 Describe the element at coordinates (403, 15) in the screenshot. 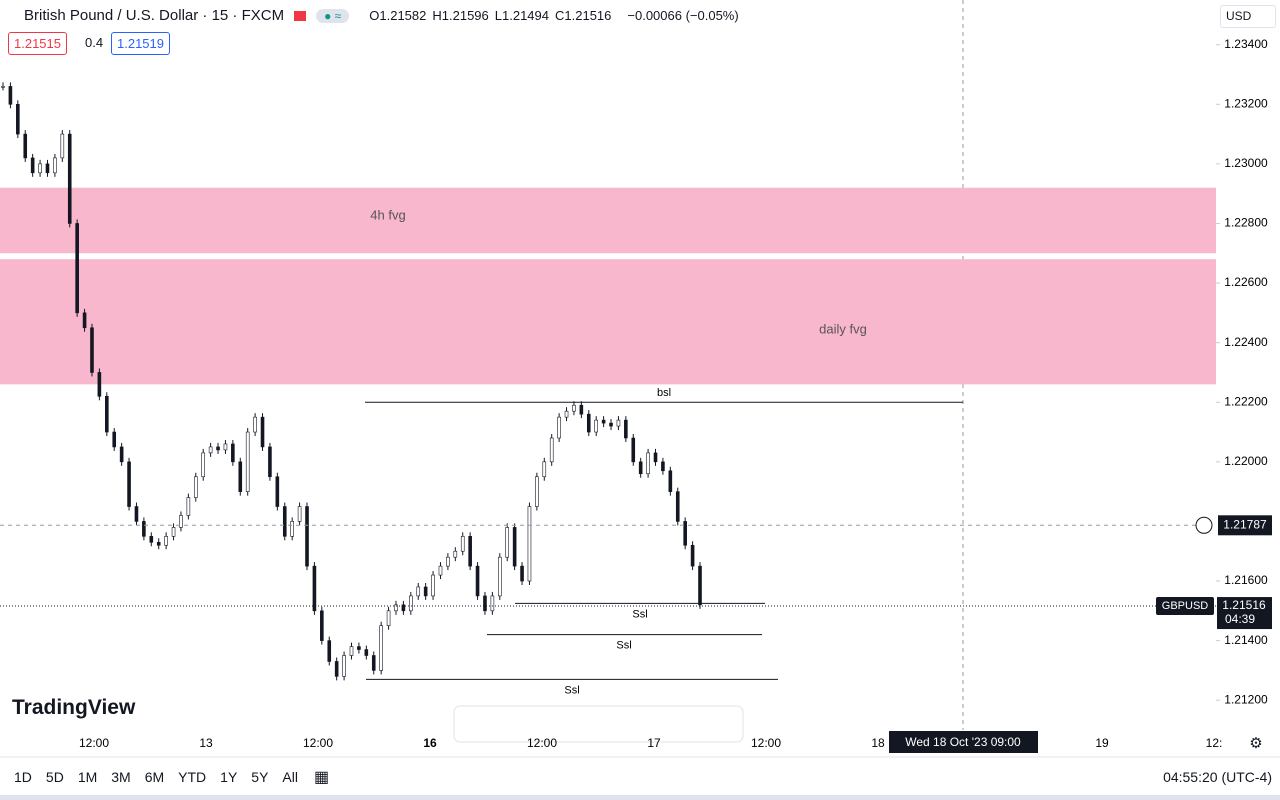

I see `ohlc-value: 1.21582` at that location.